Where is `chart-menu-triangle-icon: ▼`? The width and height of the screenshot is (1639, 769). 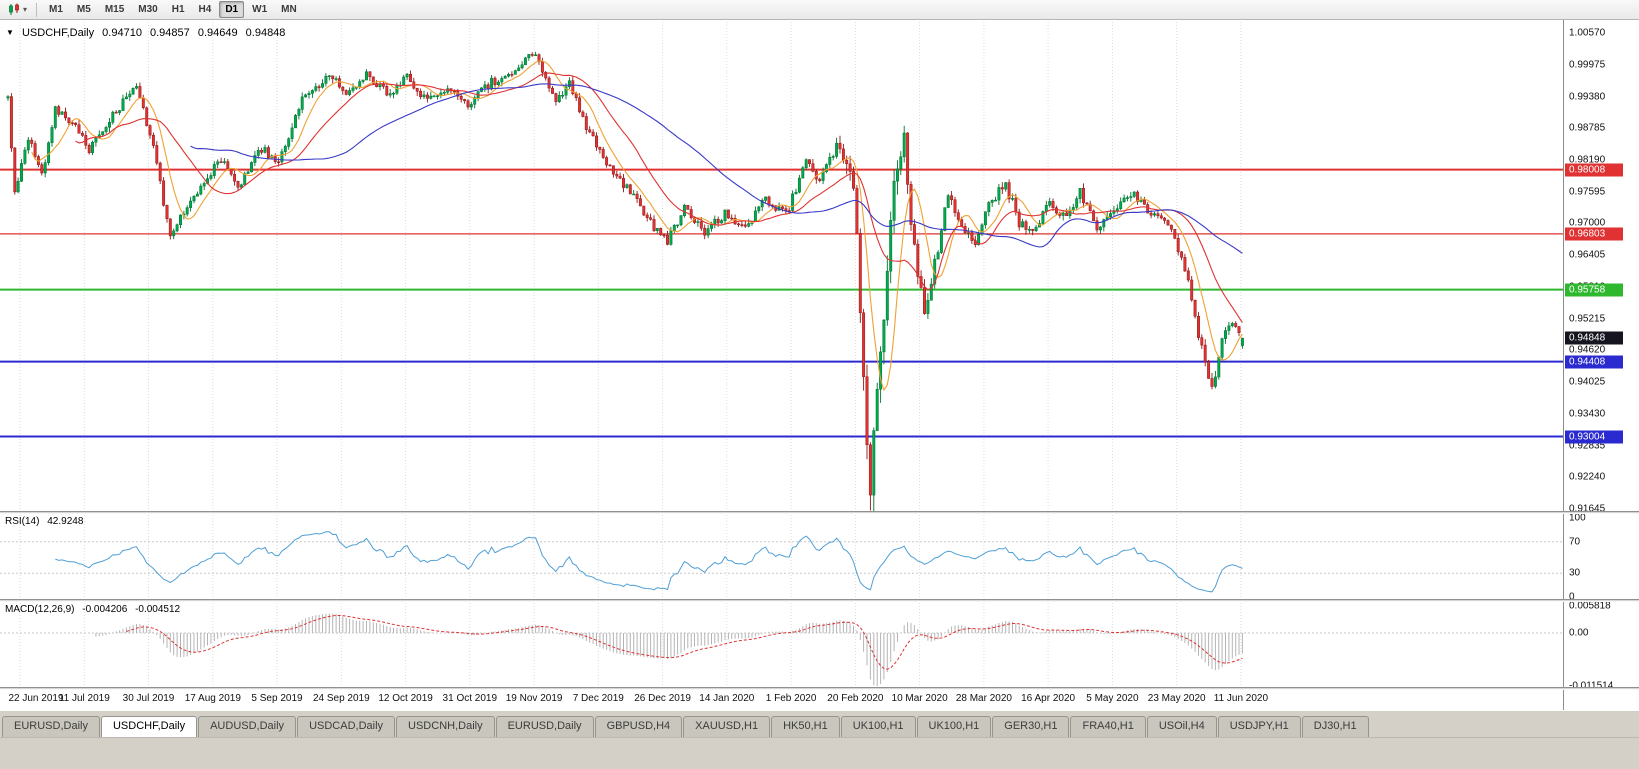 chart-menu-triangle-icon: ▼ is located at coordinates (10, 32).